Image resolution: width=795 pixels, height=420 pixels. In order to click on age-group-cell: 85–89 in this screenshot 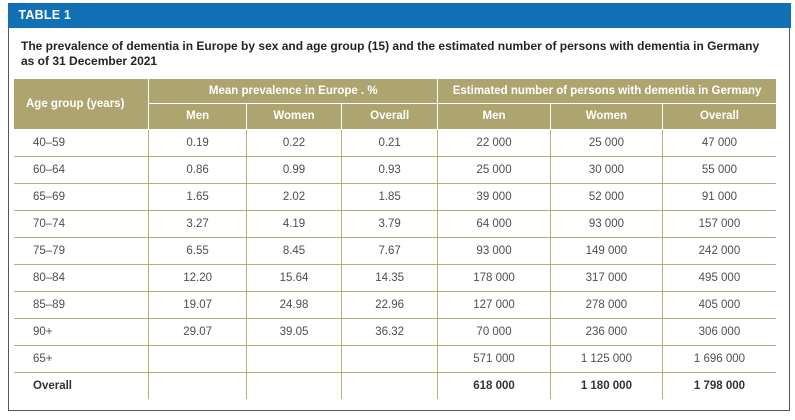, I will do `click(82, 304)`.